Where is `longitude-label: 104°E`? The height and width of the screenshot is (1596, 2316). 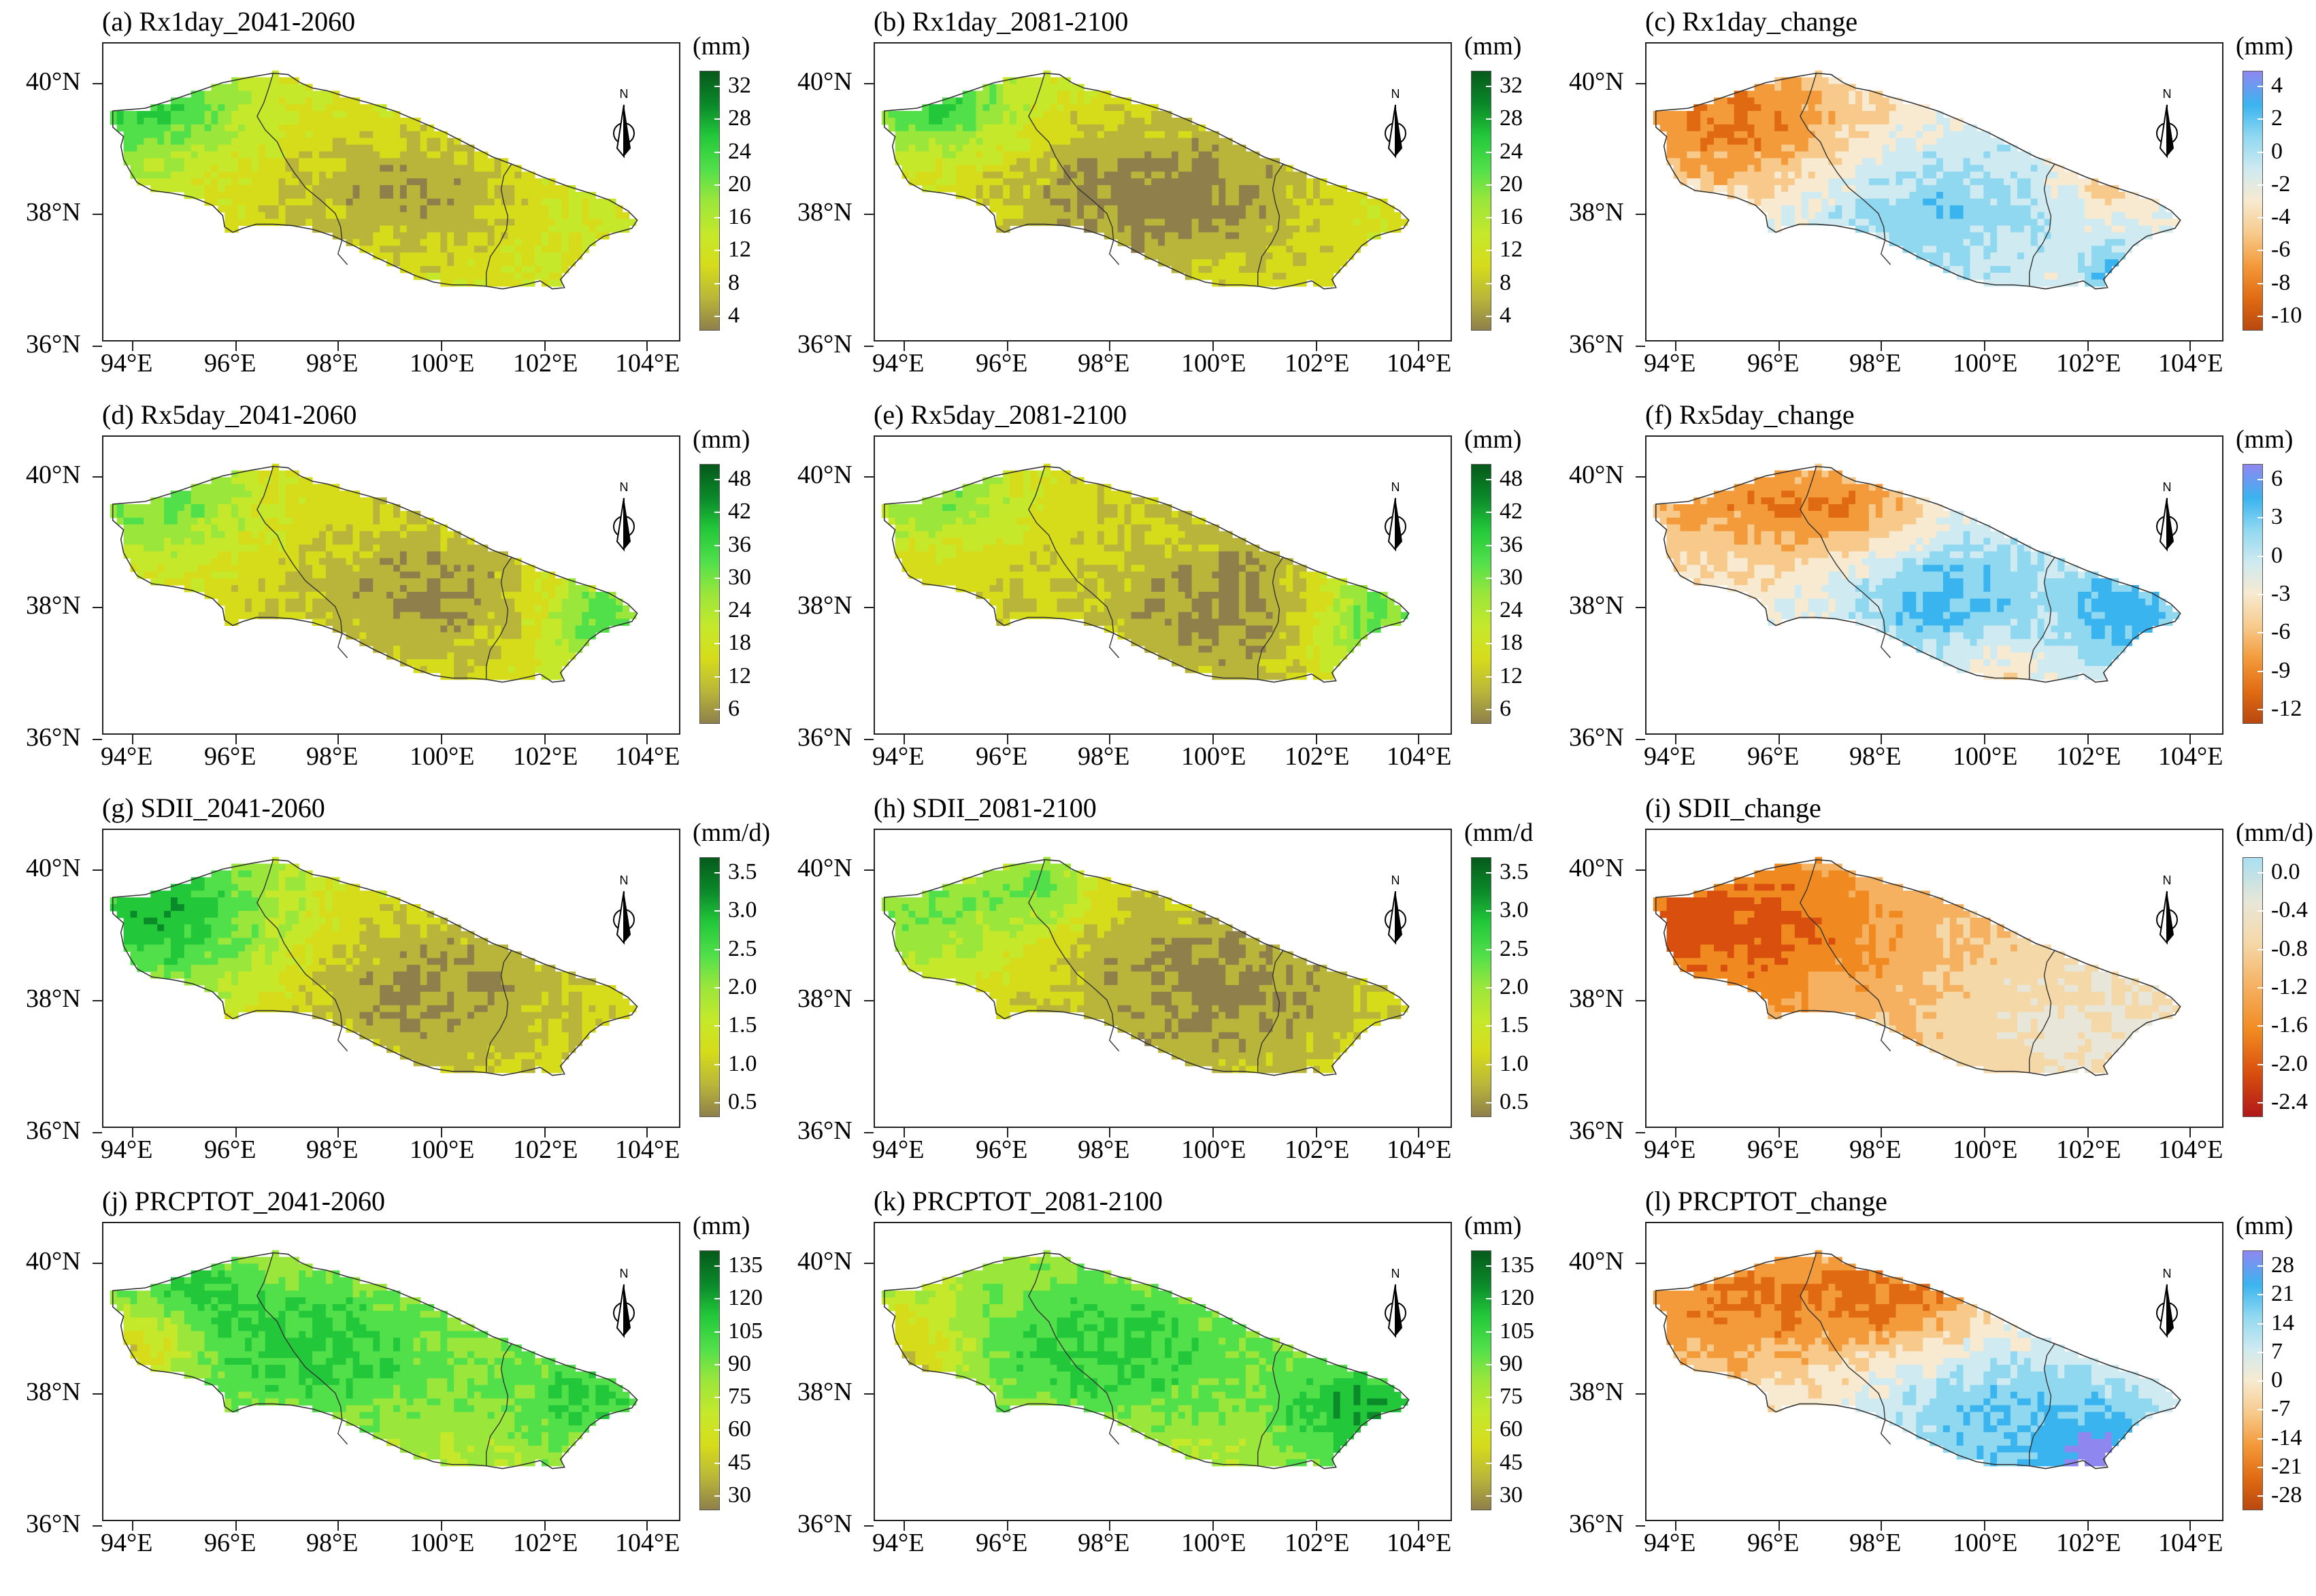
longitude-label: 104°E is located at coordinates (1419, 364).